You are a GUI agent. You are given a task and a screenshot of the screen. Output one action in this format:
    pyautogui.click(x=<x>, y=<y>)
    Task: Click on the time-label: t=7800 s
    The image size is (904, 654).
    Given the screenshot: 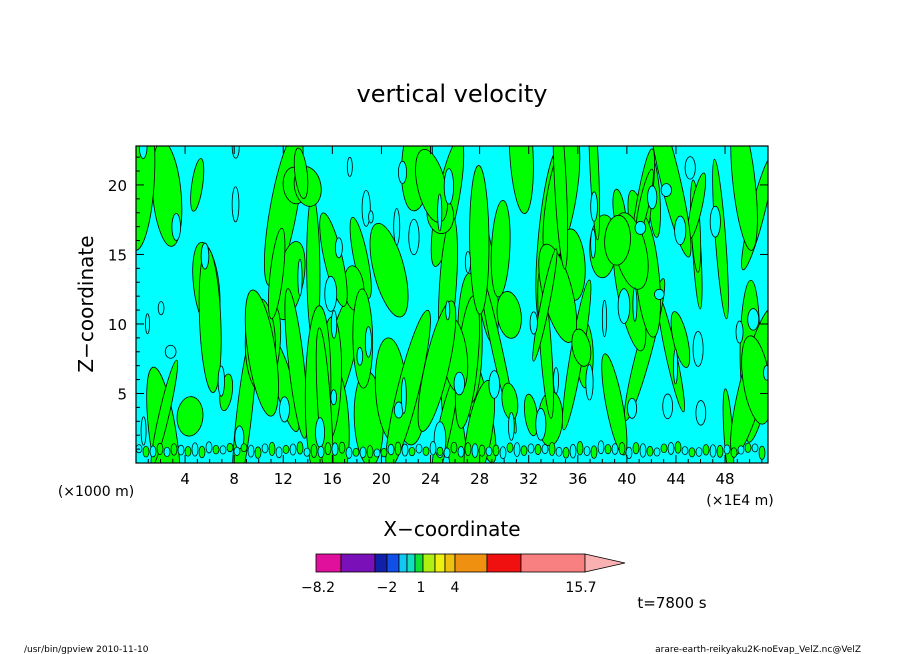 What is the action you would take?
    pyautogui.click(x=671, y=603)
    